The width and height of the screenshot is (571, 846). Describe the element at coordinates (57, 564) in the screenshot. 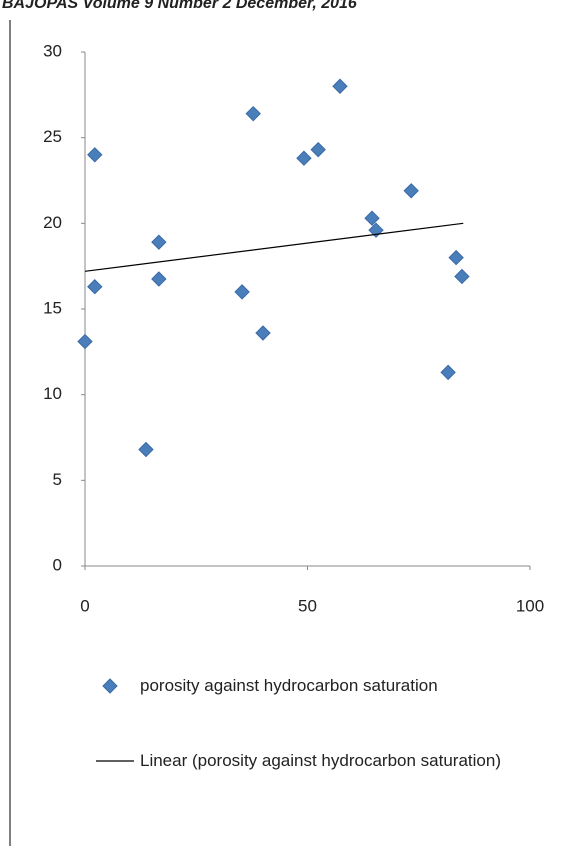

I see `y-tick-label: 0` at that location.